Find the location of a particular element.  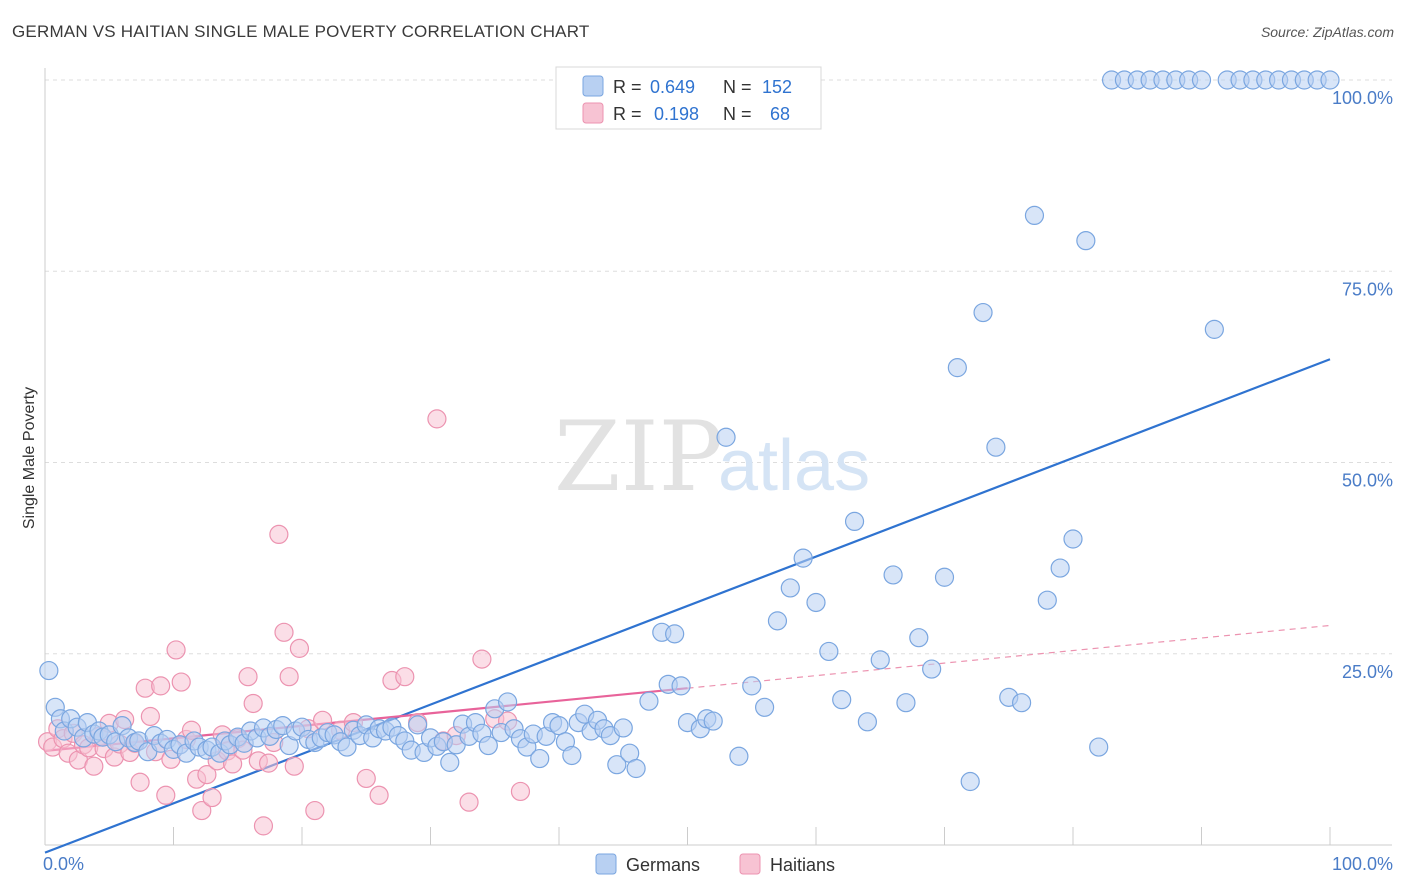

watermark-zip: ZIP is located at coordinates (638, 457).